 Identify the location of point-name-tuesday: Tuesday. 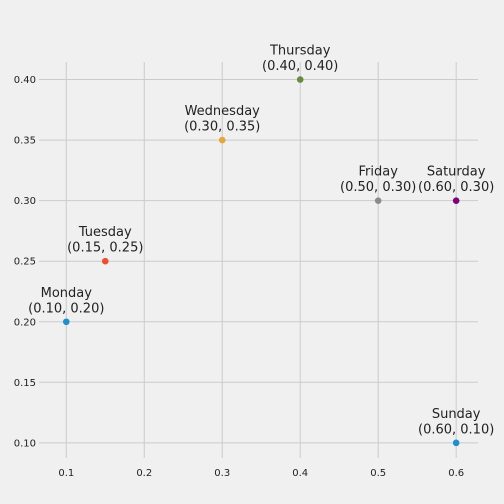
(105, 232).